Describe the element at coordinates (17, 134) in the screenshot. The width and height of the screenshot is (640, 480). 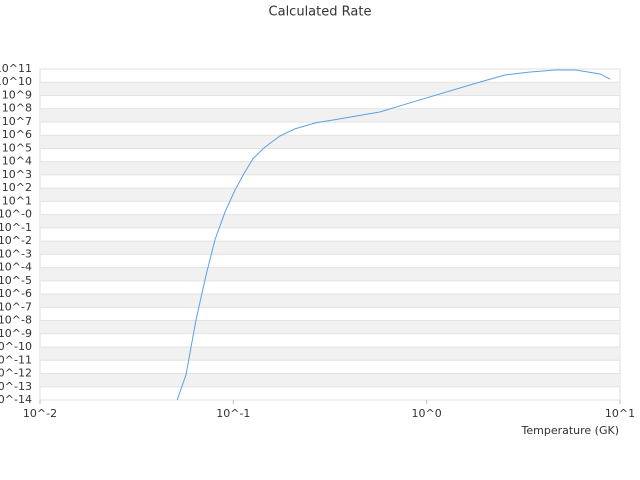
I see `y-tick-label: 10^6` at that location.